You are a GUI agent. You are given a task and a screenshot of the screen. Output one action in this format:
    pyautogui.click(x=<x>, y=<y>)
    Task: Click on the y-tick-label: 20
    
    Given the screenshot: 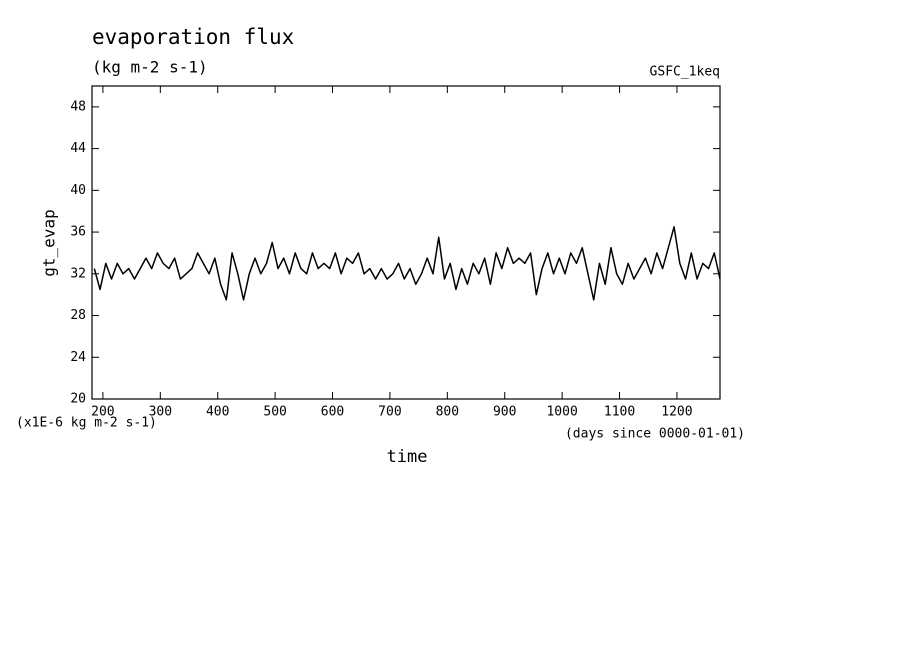 What is the action you would take?
    pyautogui.click(x=78, y=399)
    